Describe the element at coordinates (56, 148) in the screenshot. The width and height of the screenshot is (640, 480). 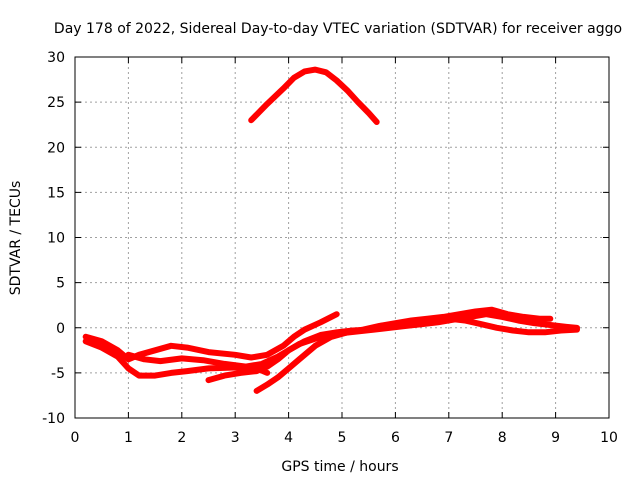
I see `y-tick-label: 20` at that location.